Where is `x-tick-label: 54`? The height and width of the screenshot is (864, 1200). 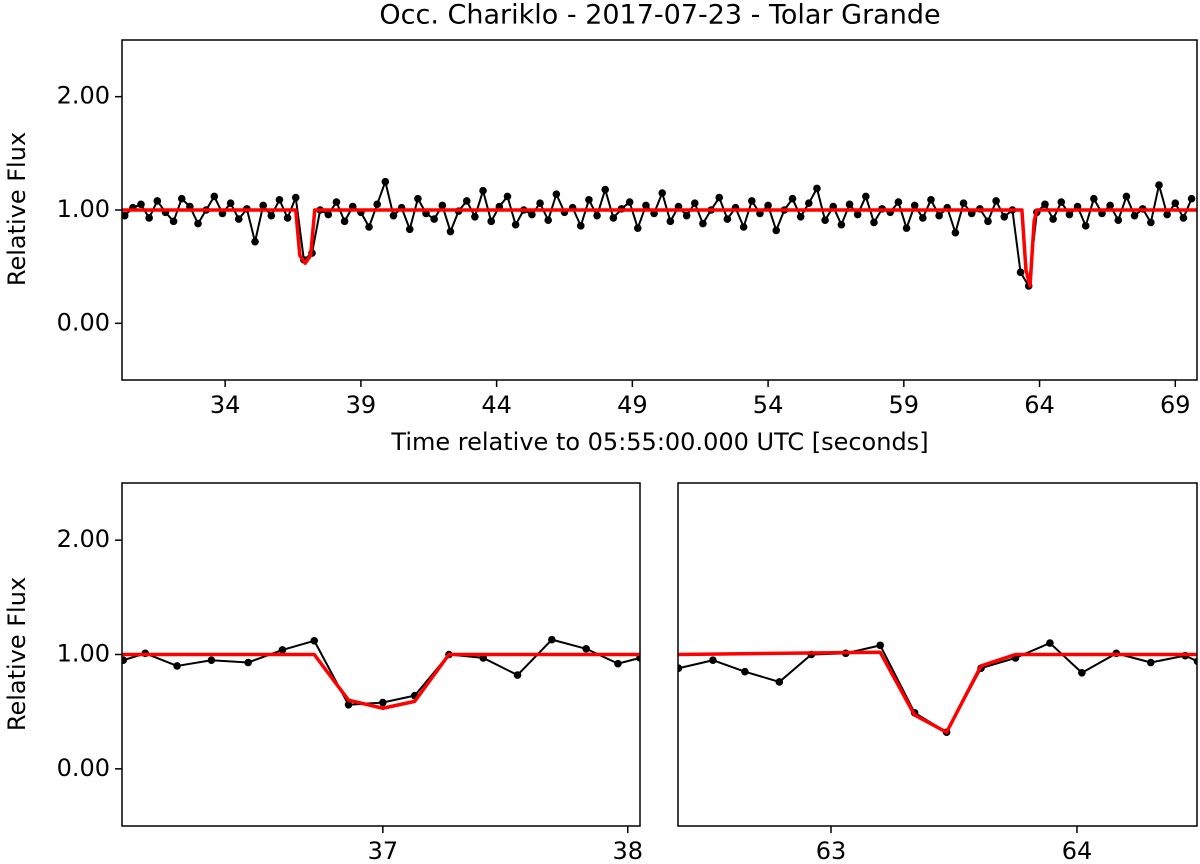
x-tick-label: 54 is located at coordinates (768, 405).